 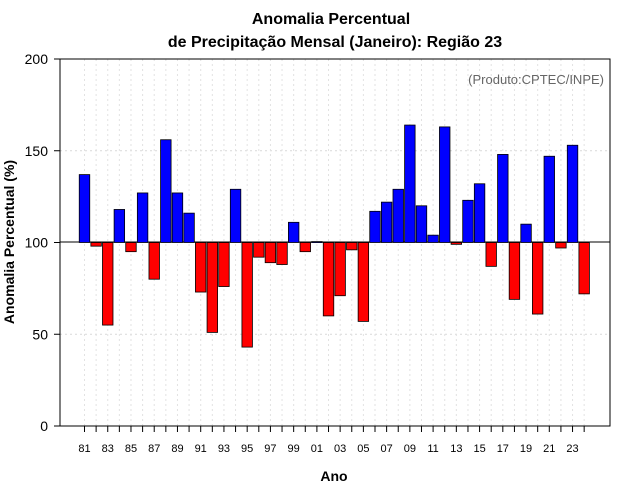 What do you see at coordinates (317, 449) in the screenshot?
I see `x-tick-label: 01` at bounding box center [317, 449].